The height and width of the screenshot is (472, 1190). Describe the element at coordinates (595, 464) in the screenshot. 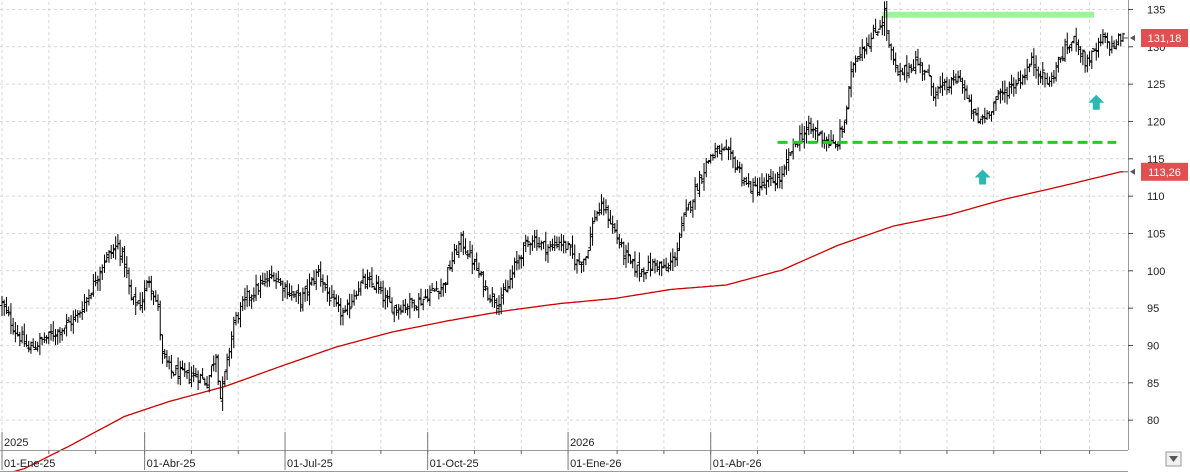

I see `x-tick-label: 01-Ene-26` at that location.